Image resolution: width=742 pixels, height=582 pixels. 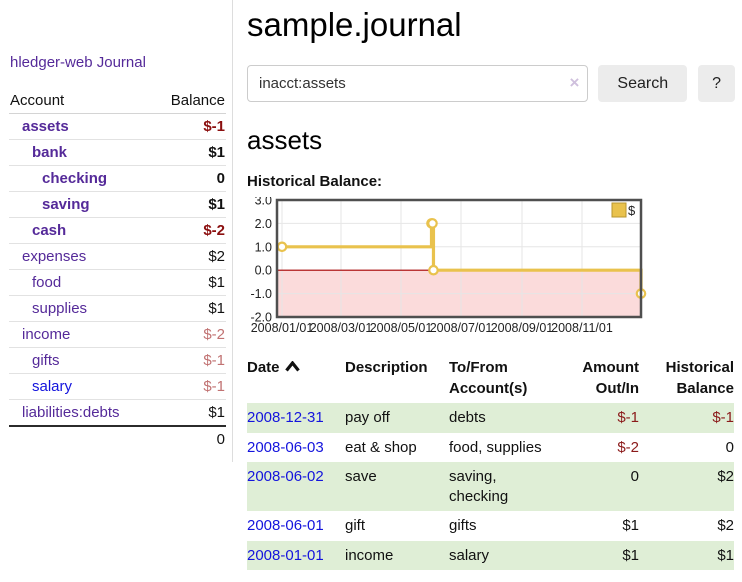 I want to click on register-col-historical-balance: Historical Balance, so click(x=699, y=378).